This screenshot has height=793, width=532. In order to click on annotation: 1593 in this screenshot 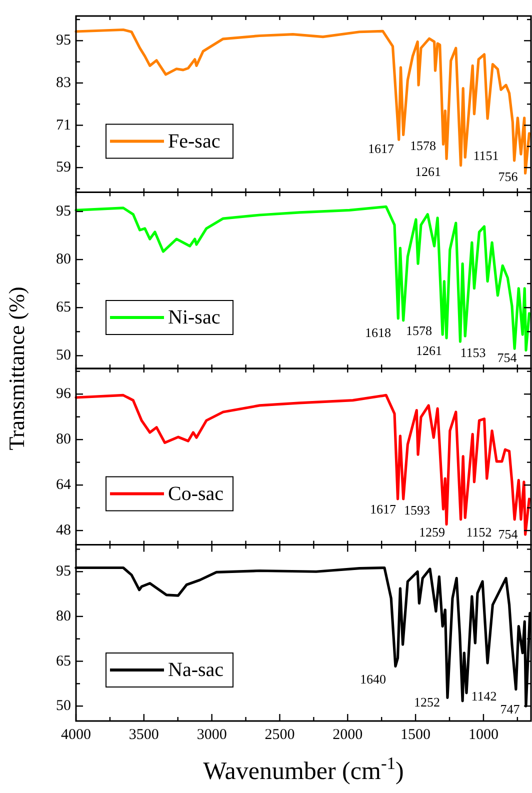, I will do `click(417, 510)`.